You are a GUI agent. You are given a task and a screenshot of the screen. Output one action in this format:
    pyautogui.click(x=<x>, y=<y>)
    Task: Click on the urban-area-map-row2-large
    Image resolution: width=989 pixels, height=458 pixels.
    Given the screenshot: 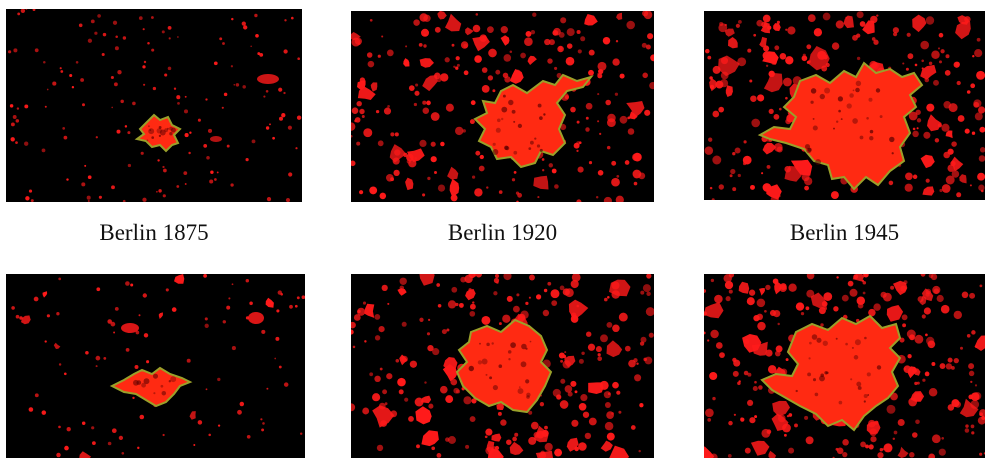 What is the action you would take?
    pyautogui.click(x=844, y=366)
    